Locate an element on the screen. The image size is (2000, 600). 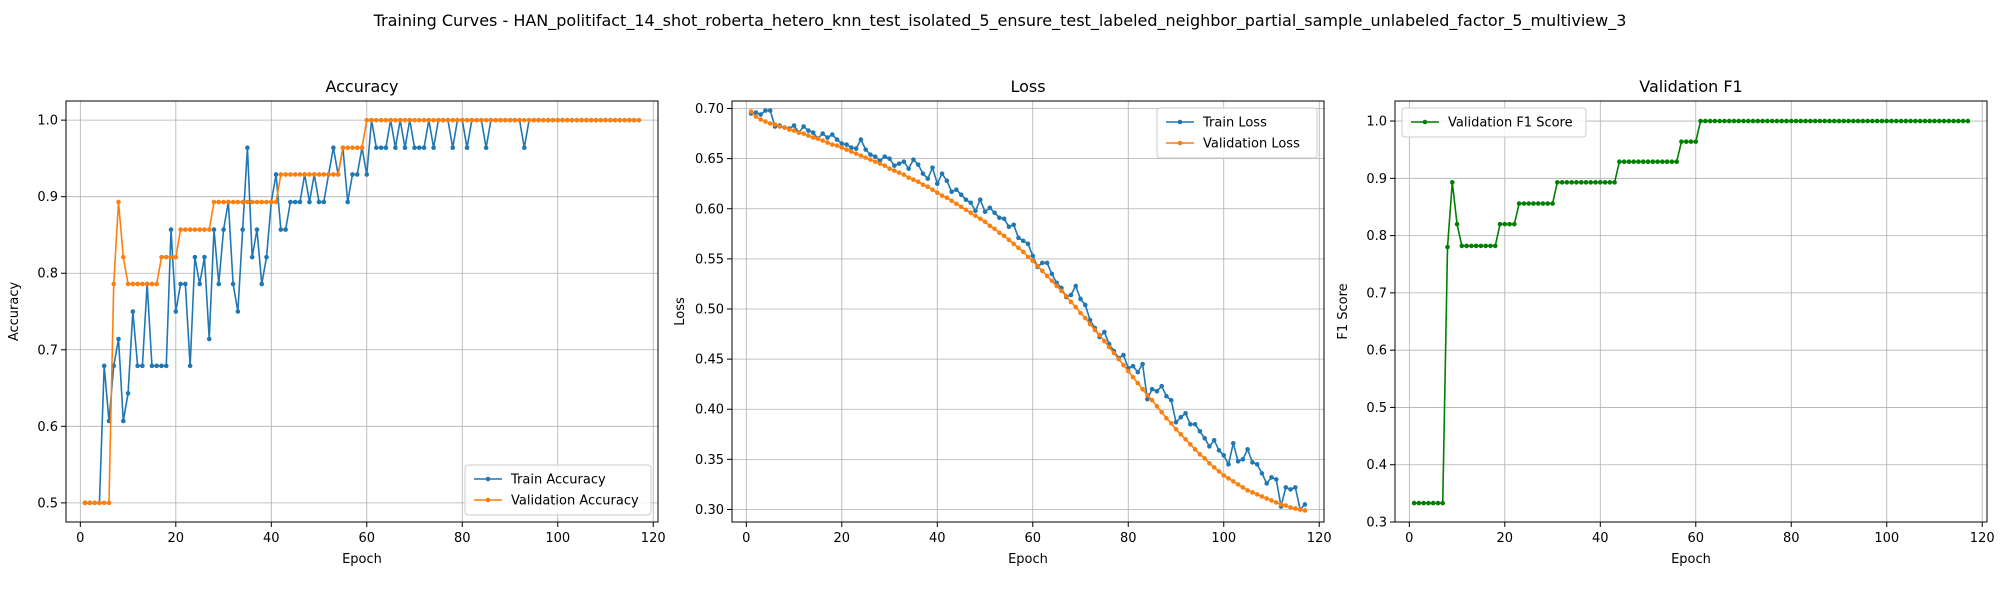
legend-marker-swatch is located at coordinates (1180, 122).